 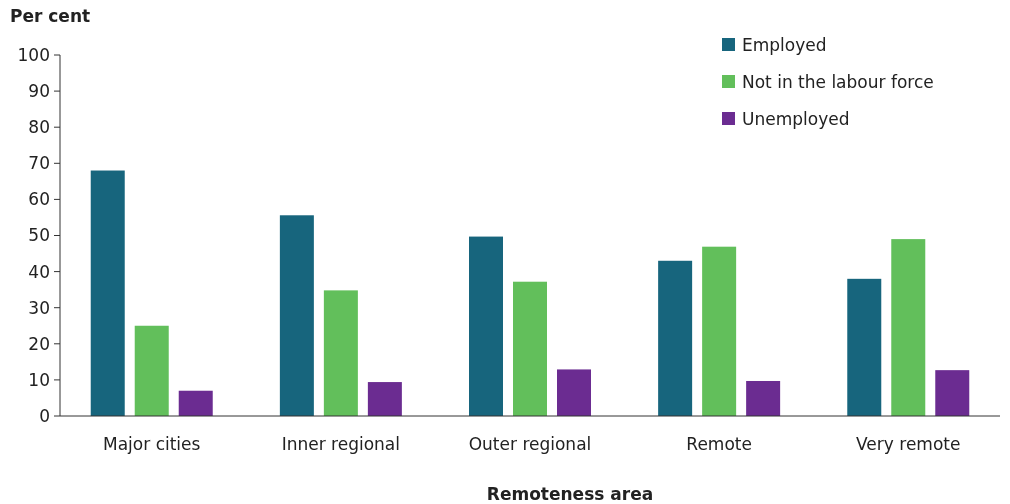 What do you see at coordinates (838, 81) in the screenshot?
I see `legend-label: Not in the labour force` at bounding box center [838, 81].